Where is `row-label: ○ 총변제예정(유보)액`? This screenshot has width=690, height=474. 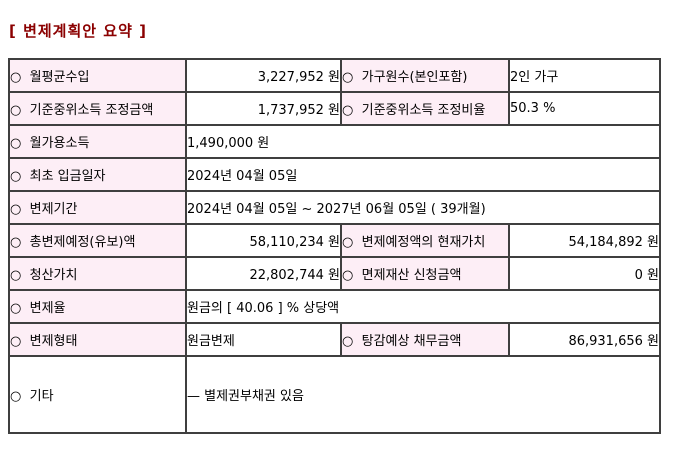
row-label: ○ 총변제예정(유보)액 is located at coordinates (97, 240).